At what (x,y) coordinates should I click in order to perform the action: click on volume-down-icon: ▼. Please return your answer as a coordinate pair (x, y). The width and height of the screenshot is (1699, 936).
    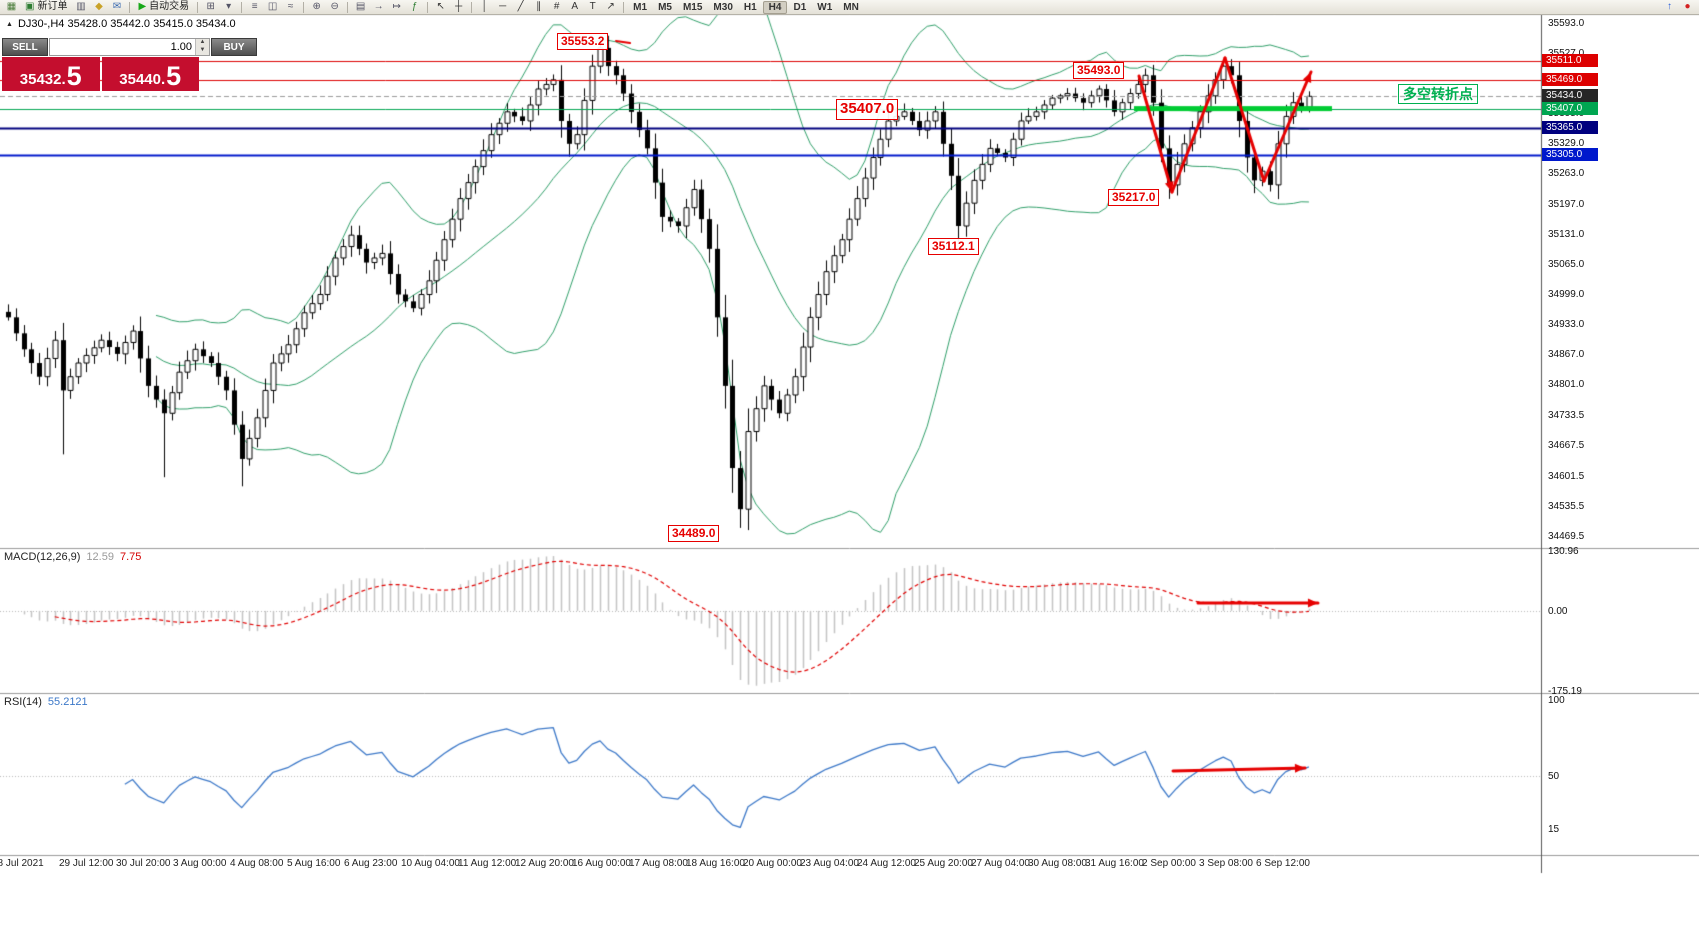
    Looking at the image, I should click on (202, 50).